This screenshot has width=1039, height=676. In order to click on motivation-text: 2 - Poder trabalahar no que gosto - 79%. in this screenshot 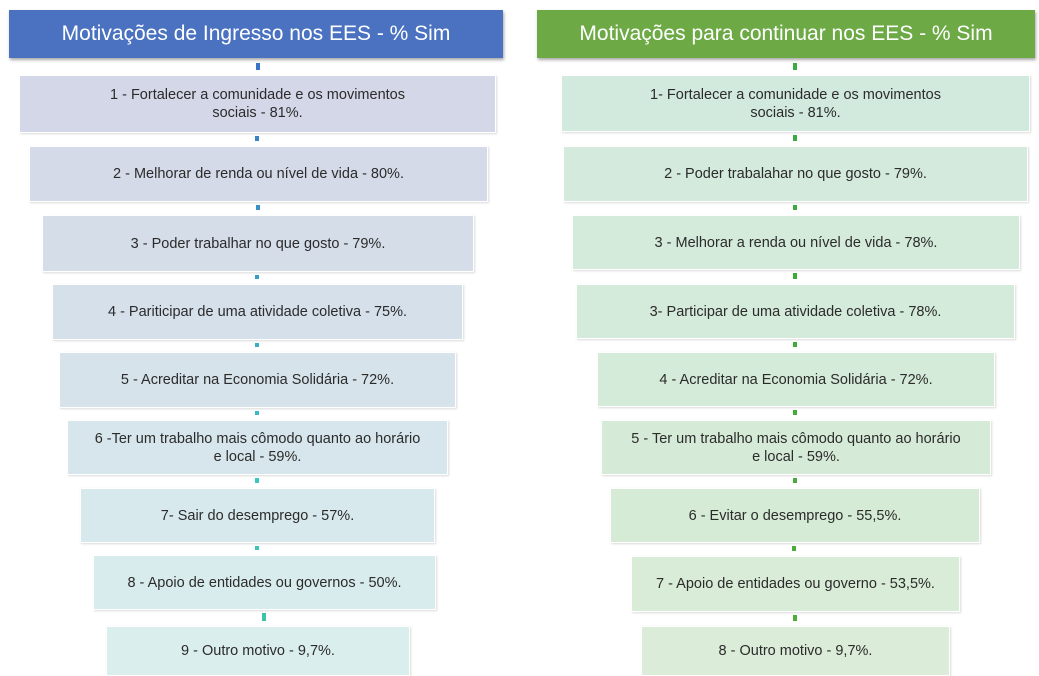, I will do `click(795, 174)`.